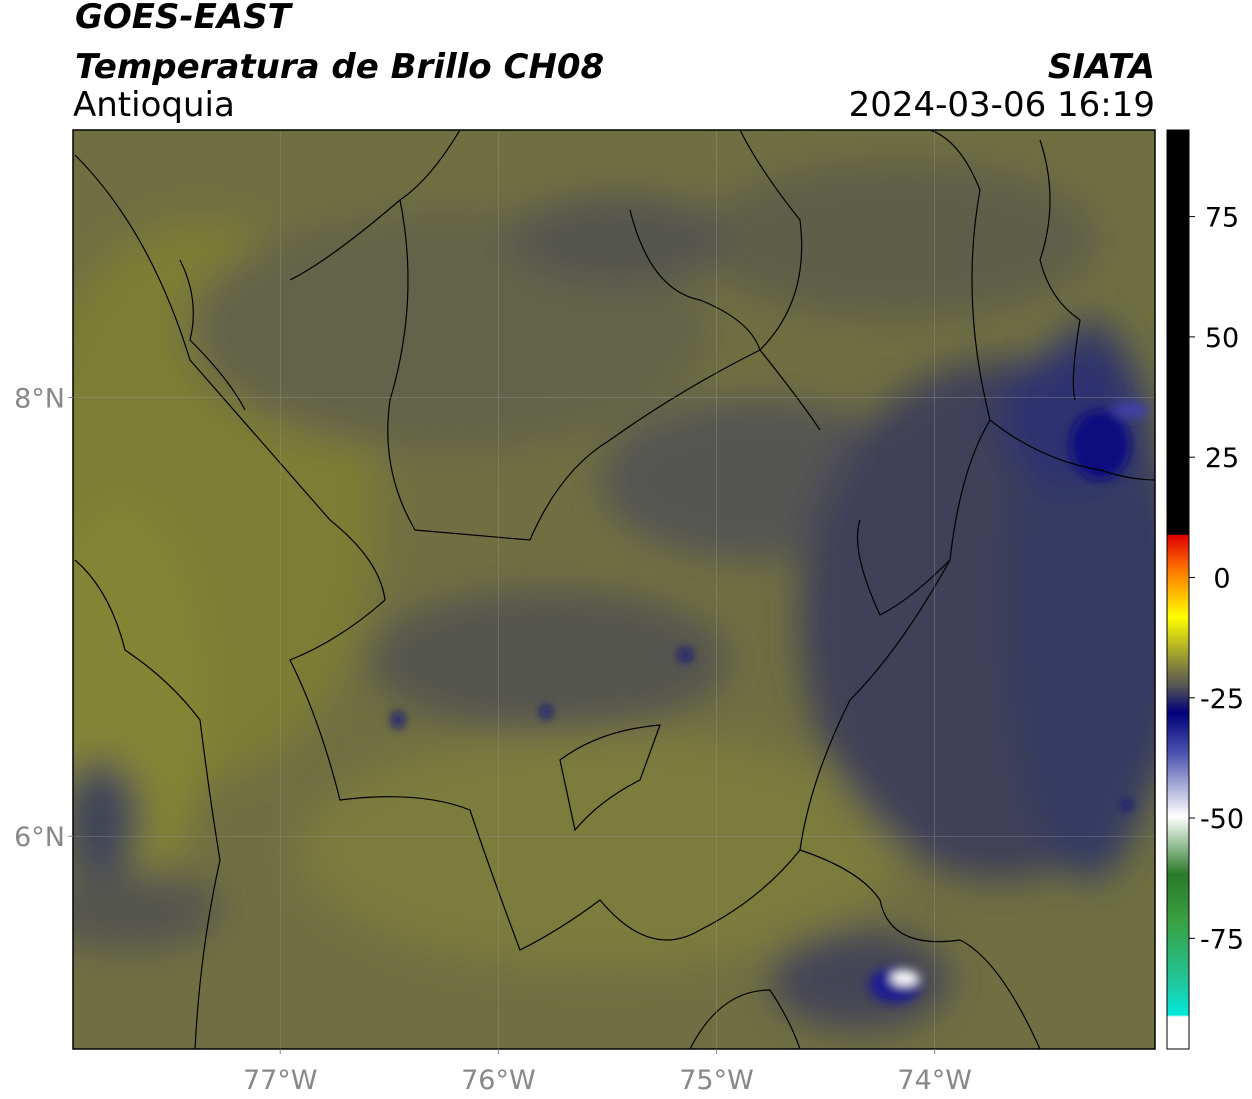 The width and height of the screenshot is (1252, 1099). What do you see at coordinates (1002, 105) in the screenshot?
I see `datetime: 2024-03-06 16:19` at bounding box center [1002, 105].